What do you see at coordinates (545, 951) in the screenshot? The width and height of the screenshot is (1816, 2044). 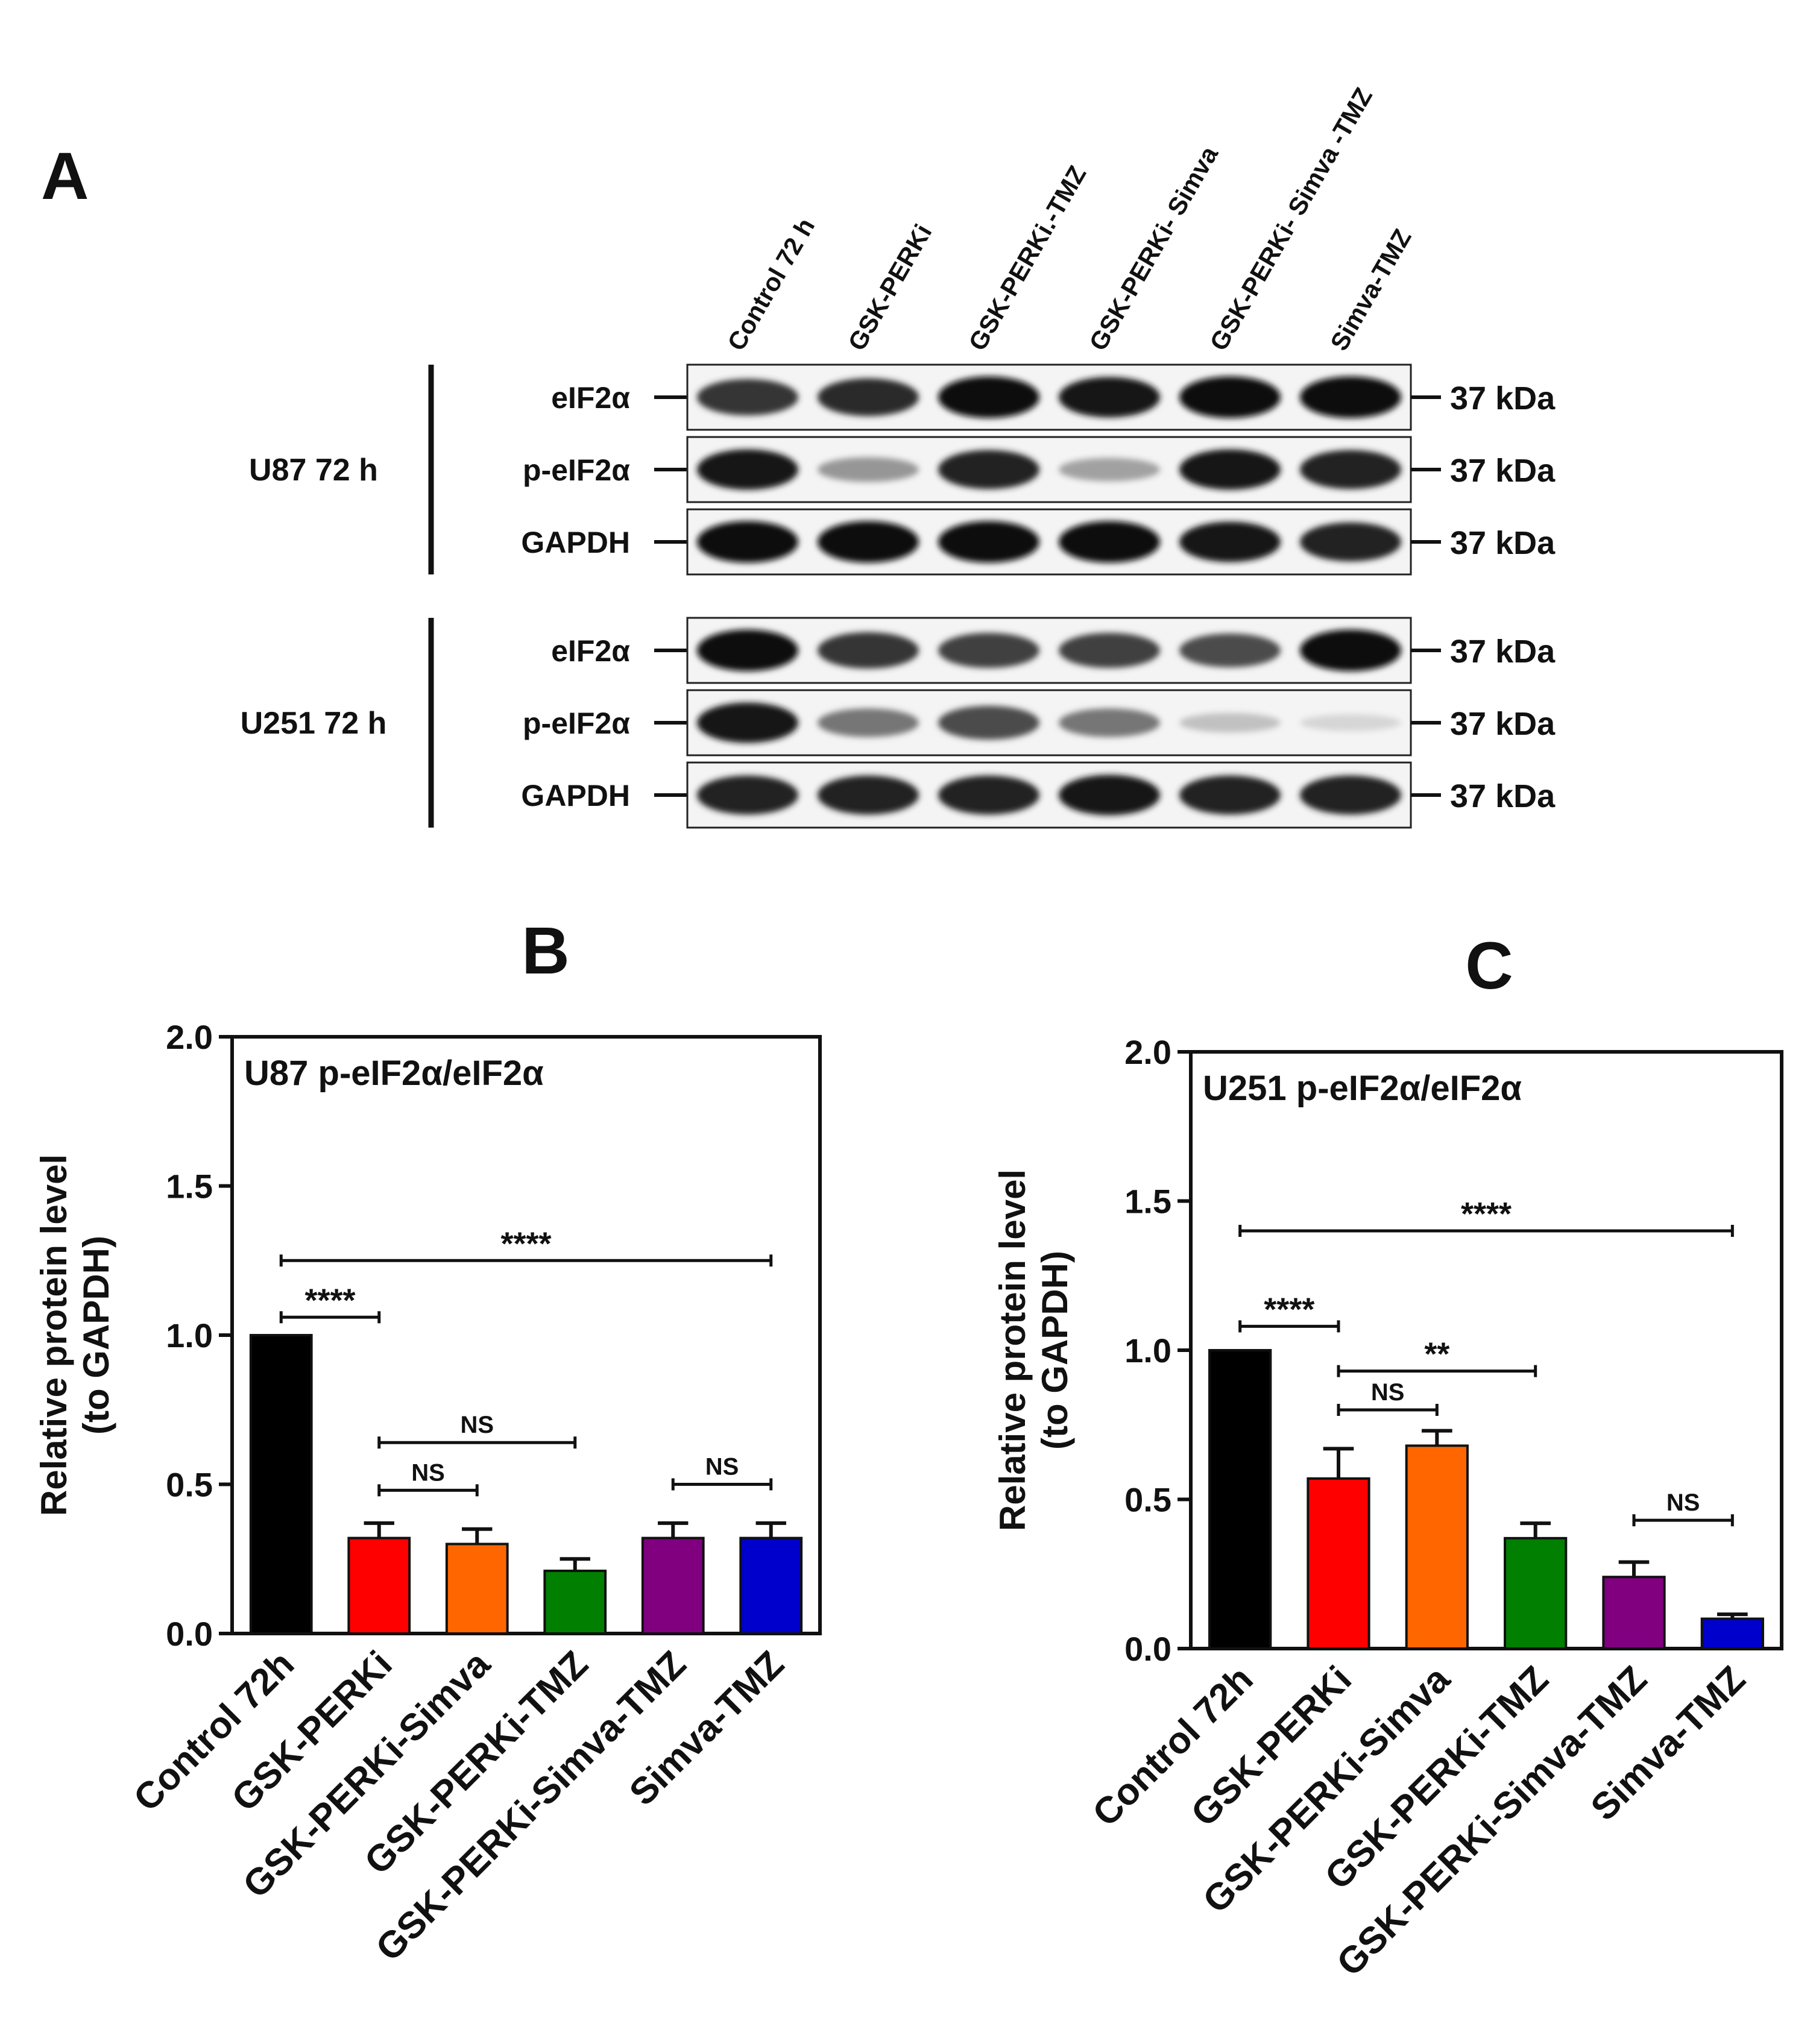 I see `panel-b-letter: B` at bounding box center [545, 951].